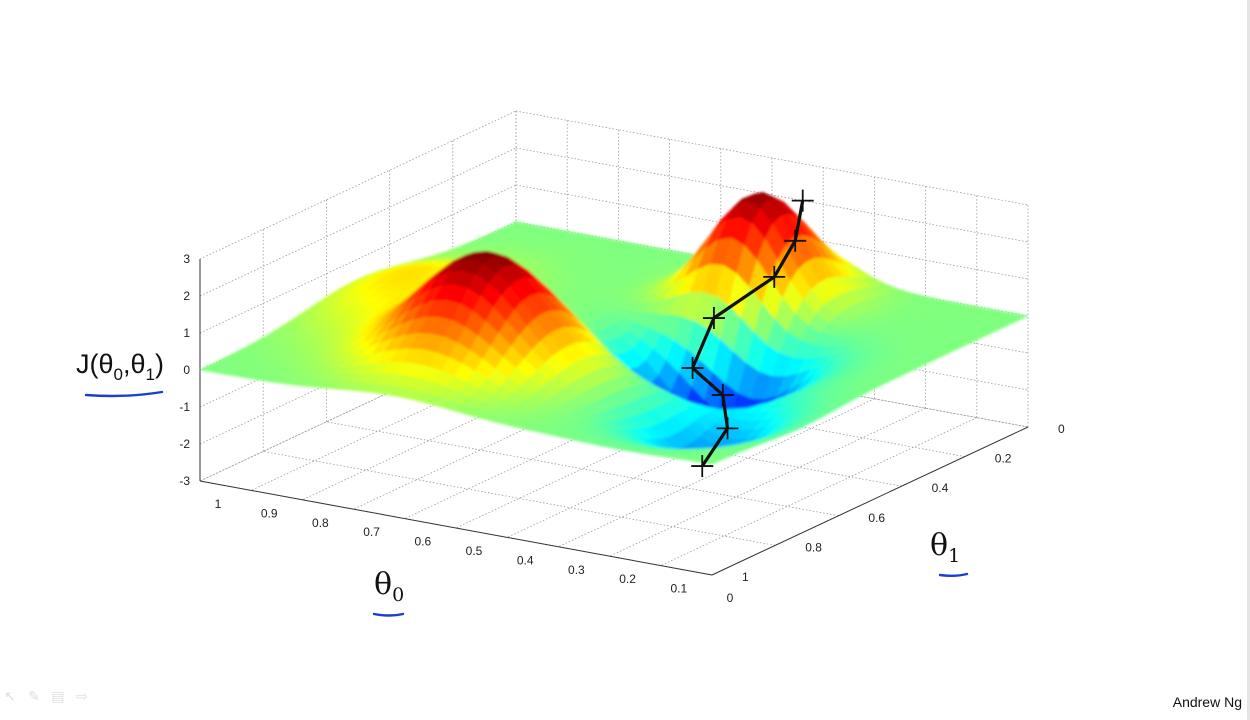 Image resolution: width=1250 pixels, height=720 pixels. I want to click on arrow-icon: ↖, so click(10, 696).